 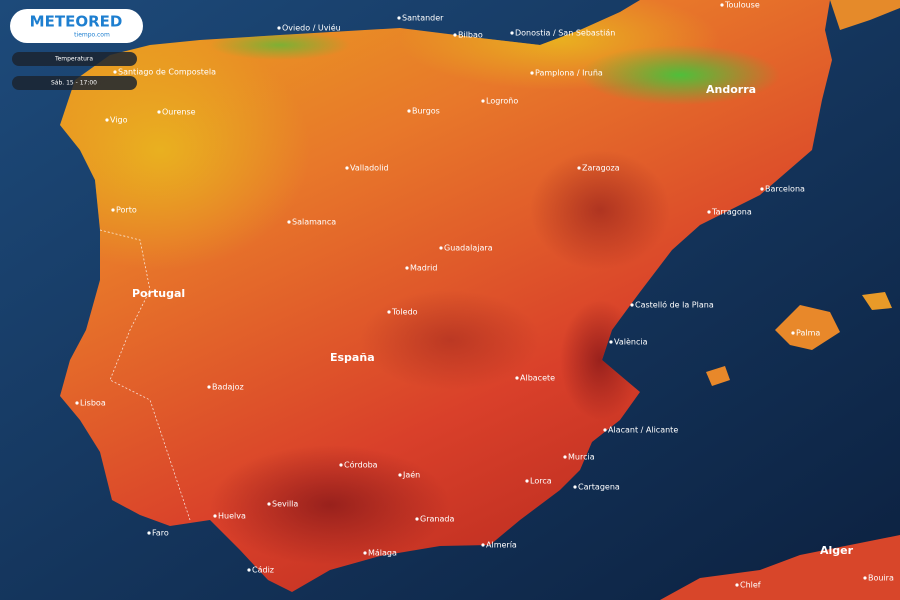 What do you see at coordinates (76, 22) in the screenshot?
I see `logo-text: METEORED` at bounding box center [76, 22].